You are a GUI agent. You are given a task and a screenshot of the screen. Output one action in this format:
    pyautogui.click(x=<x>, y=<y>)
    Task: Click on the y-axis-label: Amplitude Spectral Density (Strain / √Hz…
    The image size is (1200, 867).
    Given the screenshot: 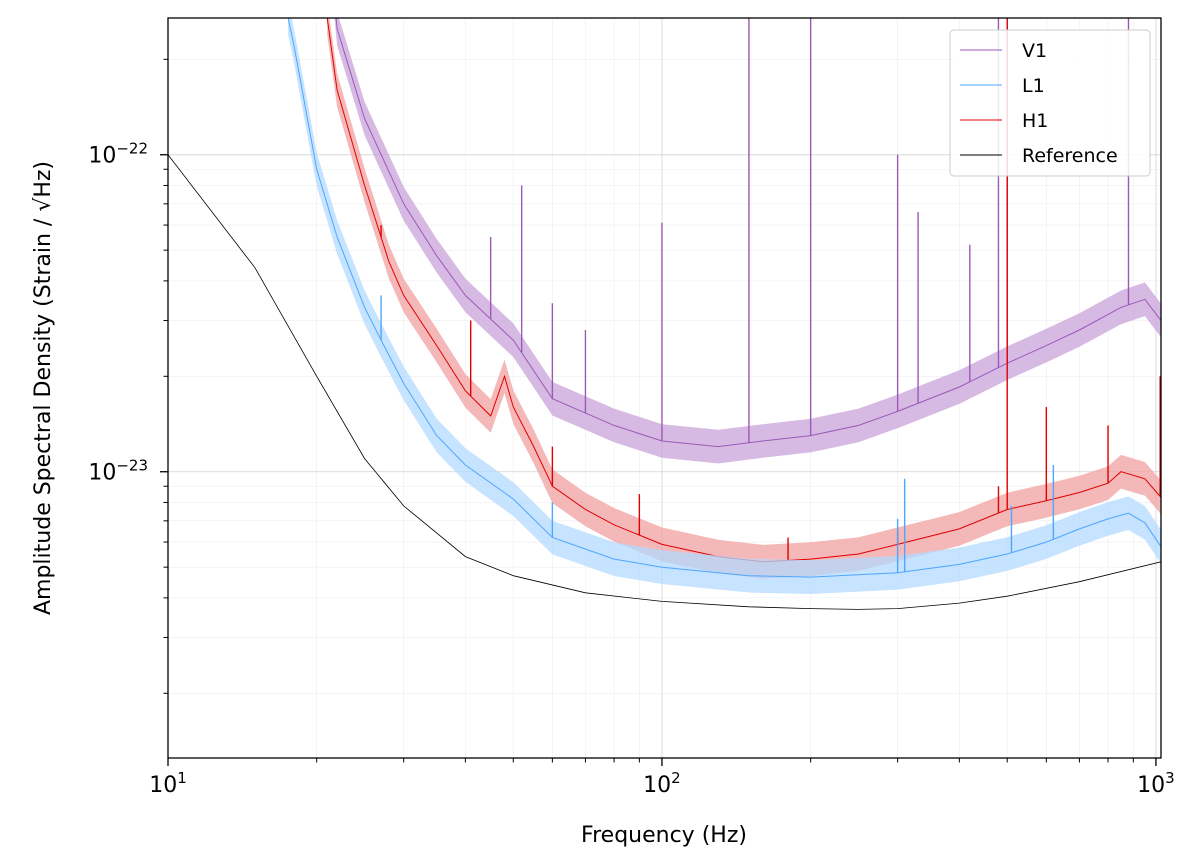 What is the action you would take?
    pyautogui.click(x=43, y=388)
    